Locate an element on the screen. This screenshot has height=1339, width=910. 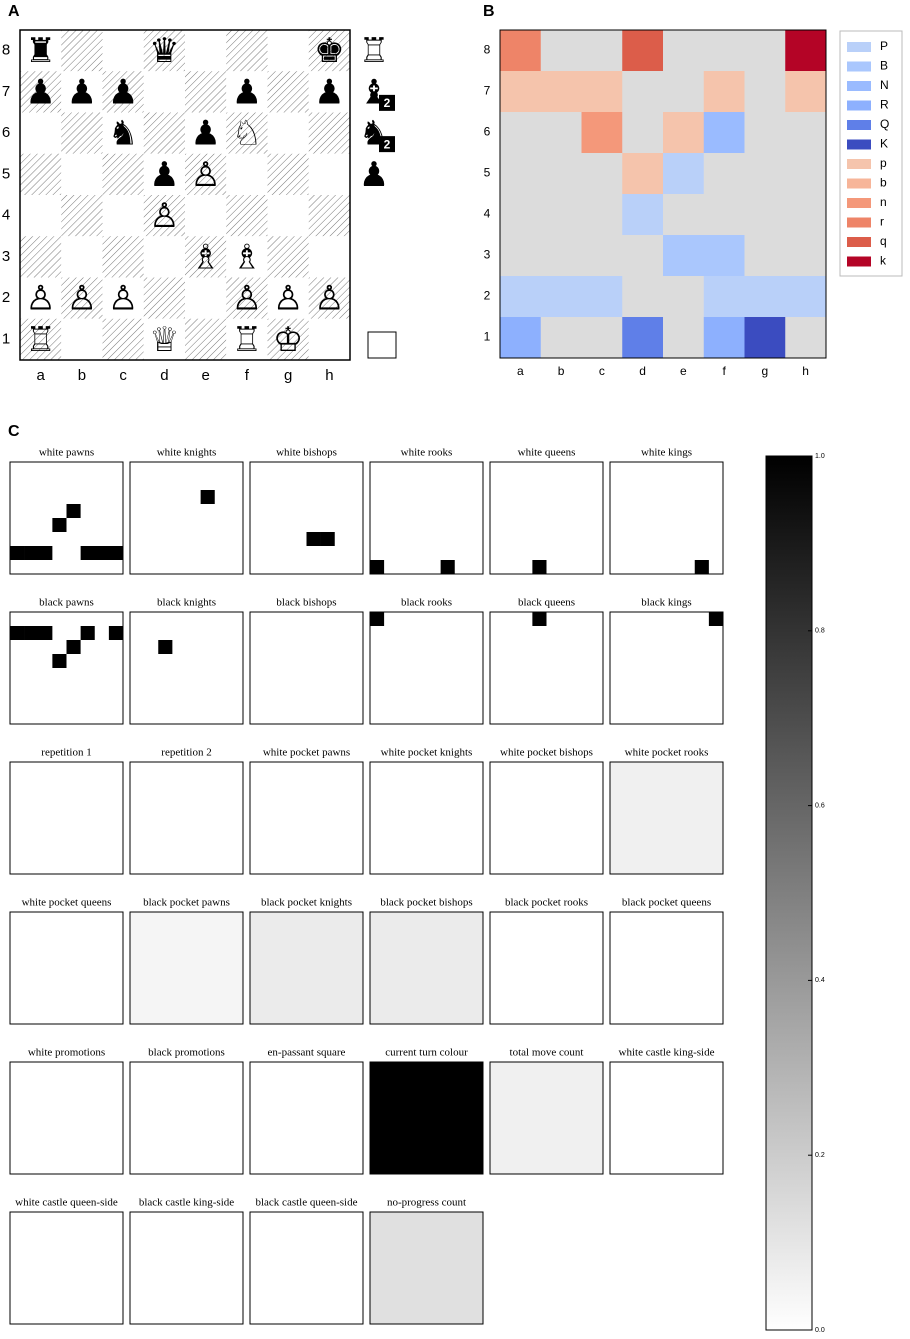
piece: ♛ is located at coordinates (164, 51).